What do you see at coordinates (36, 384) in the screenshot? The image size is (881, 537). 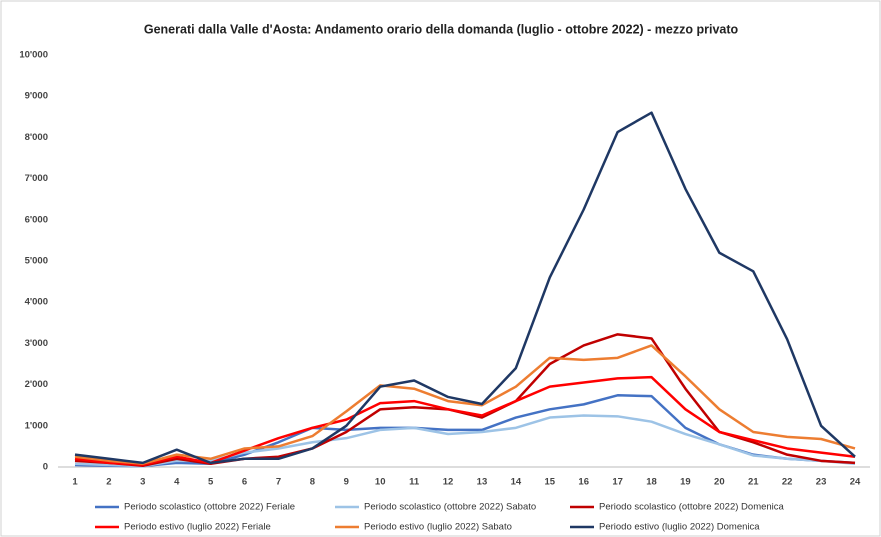 I see `y-tick-label: 2'000` at bounding box center [36, 384].